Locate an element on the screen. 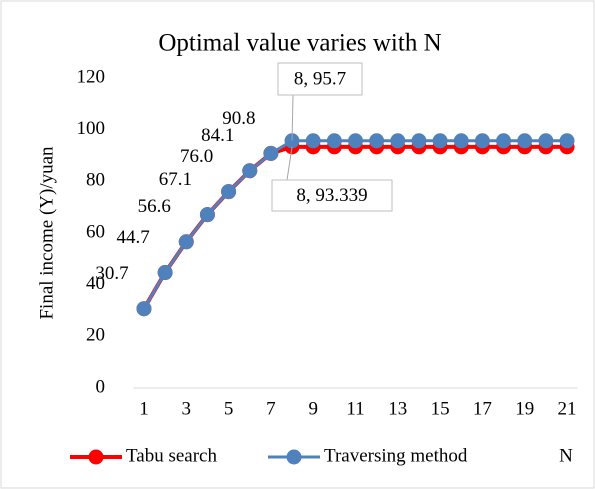 This screenshot has width=595, height=489. x-tick-label: 3 is located at coordinates (187, 408).